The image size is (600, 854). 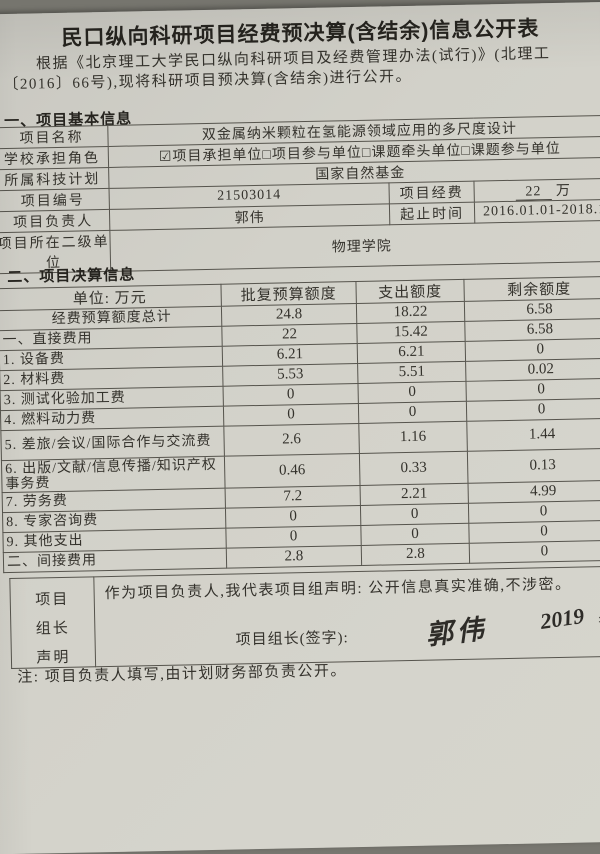 I want to click on signature-label: 项目组长(签字):, so click(x=292, y=639).